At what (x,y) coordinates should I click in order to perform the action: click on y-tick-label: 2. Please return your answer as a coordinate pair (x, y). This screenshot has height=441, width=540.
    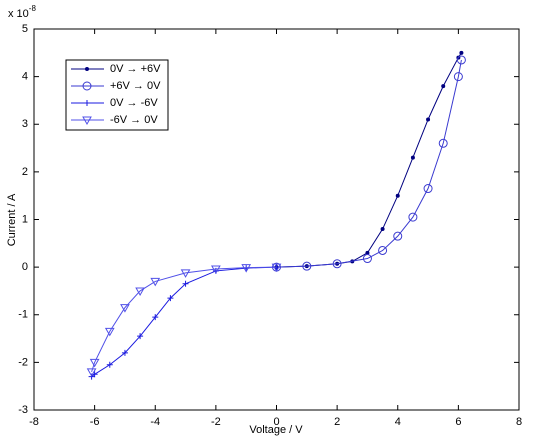
    Looking at the image, I should click on (25, 172).